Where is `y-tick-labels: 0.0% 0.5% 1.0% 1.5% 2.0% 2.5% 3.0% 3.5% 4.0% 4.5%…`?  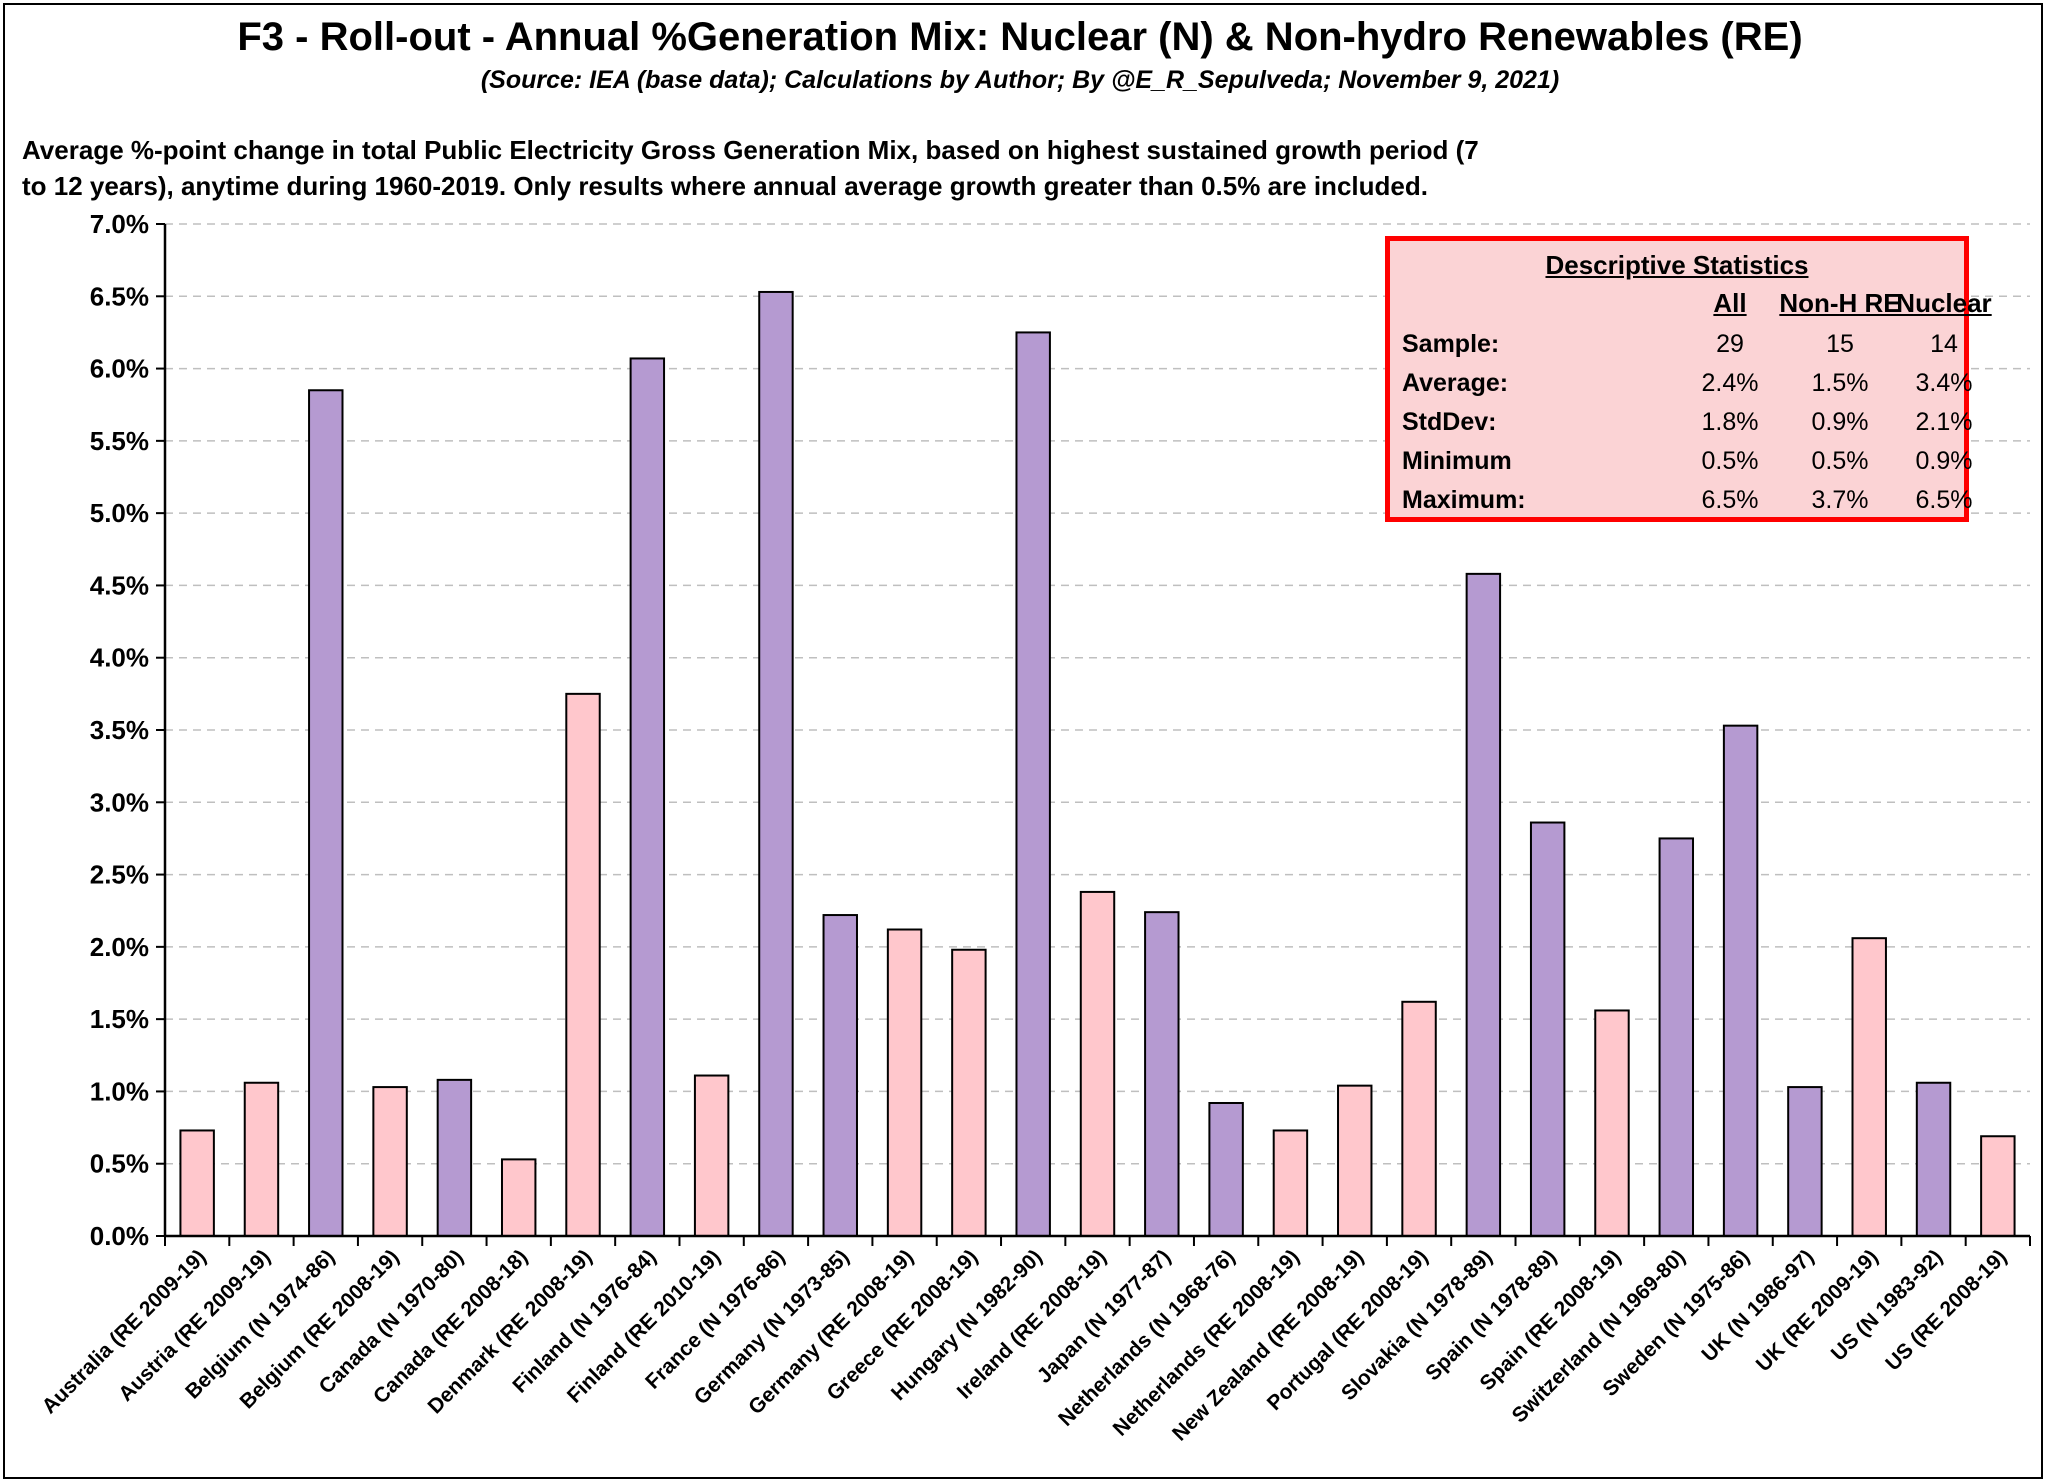 y-tick-labels: 0.0% 0.5% 1.0% 1.5% 2.0% 2.5% 3.0% 3.5% 4.0% 4.5%… is located at coordinates (119, 730).